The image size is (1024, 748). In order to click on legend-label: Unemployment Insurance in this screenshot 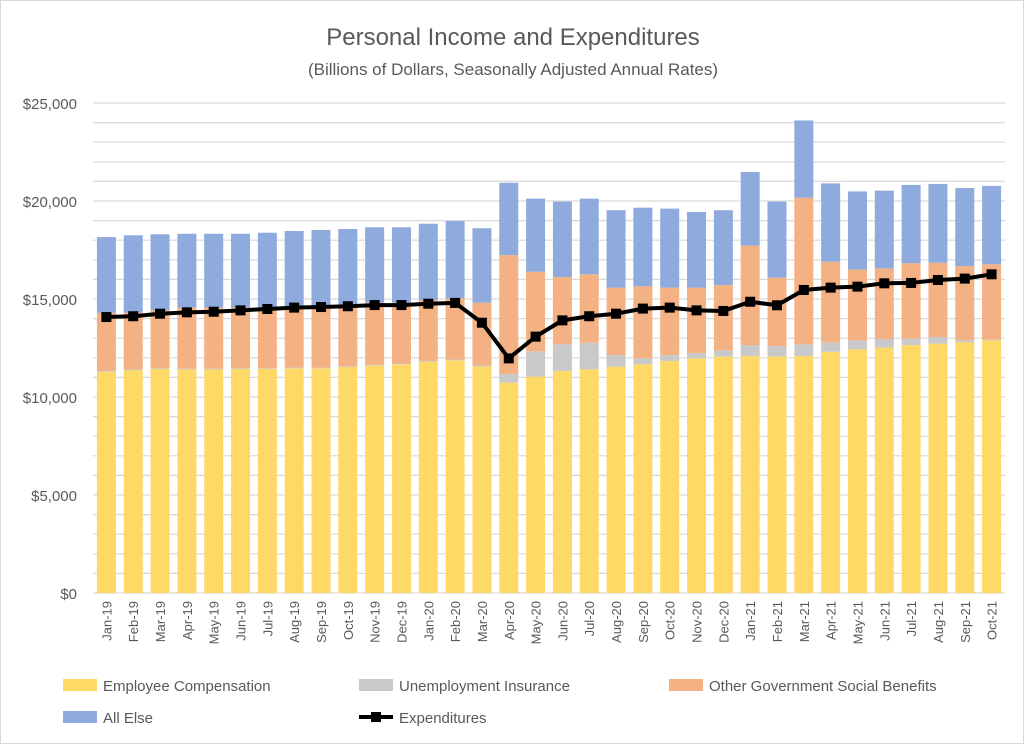, I will do `click(484, 686)`.